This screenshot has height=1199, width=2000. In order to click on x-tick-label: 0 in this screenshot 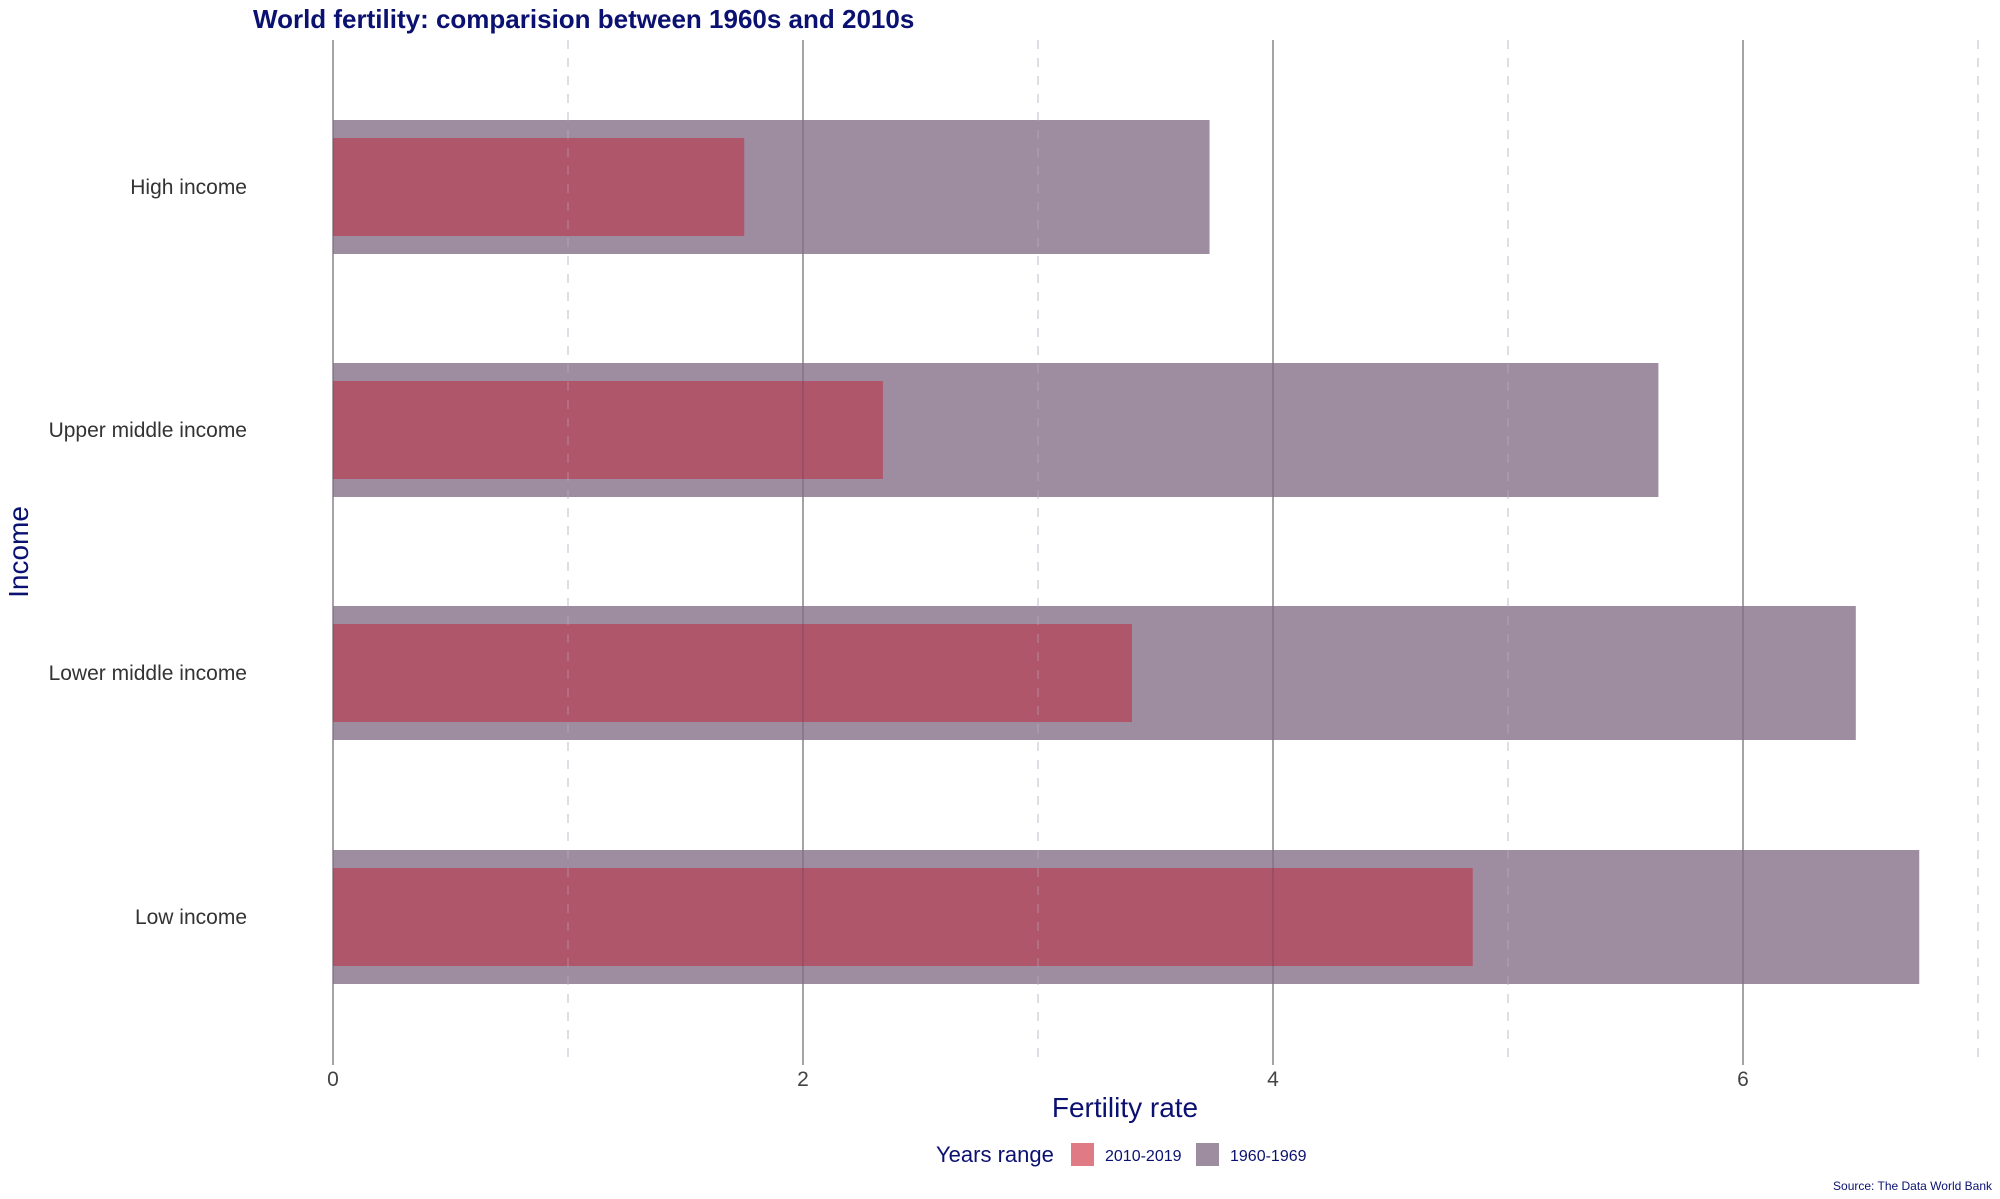, I will do `click(333, 1079)`.